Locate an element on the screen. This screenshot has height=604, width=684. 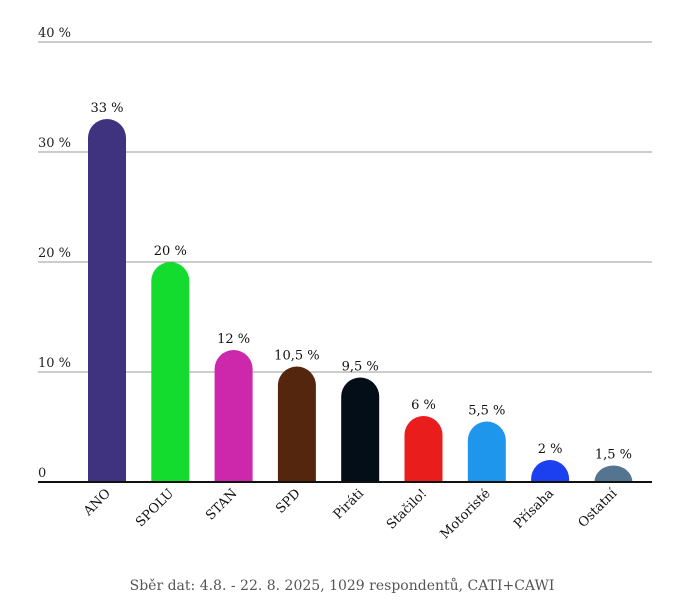
x-tick-label: Stačilo! is located at coordinates (407, 509).